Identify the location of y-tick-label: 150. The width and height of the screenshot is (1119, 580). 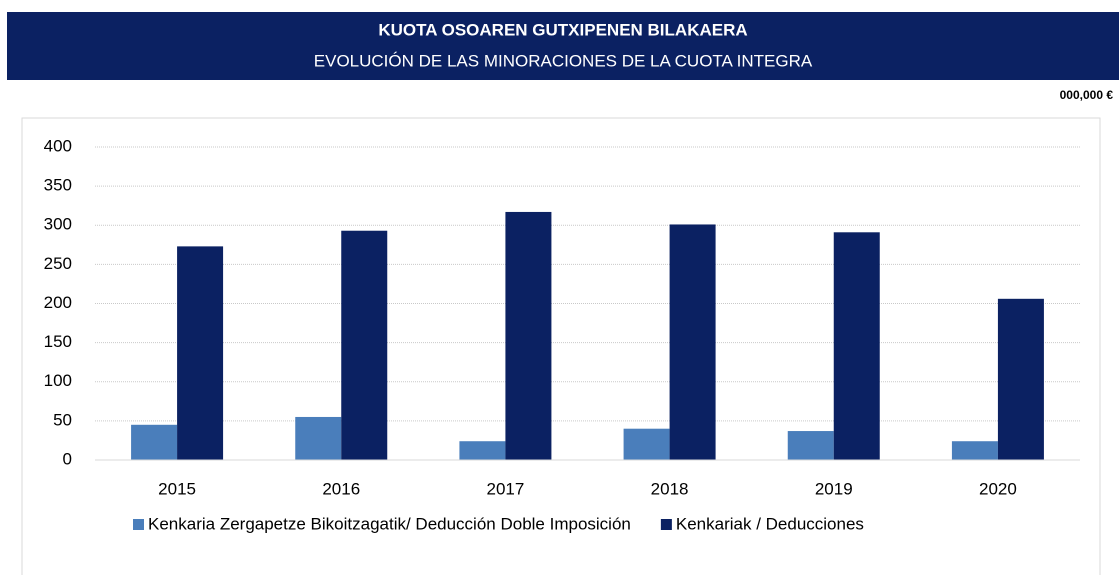
(58, 341).